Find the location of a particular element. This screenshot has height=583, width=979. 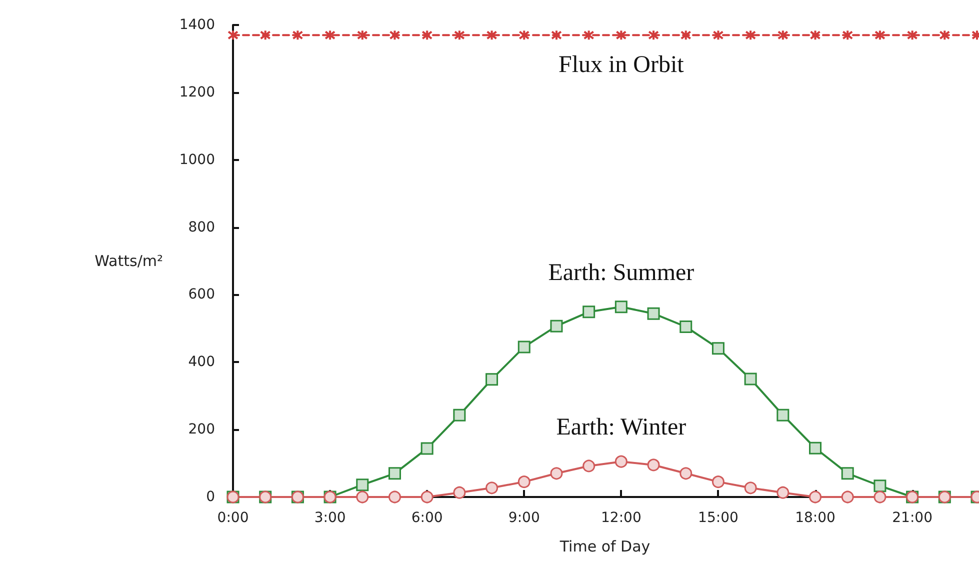

x-tick-label: 3:00 is located at coordinates (330, 518).